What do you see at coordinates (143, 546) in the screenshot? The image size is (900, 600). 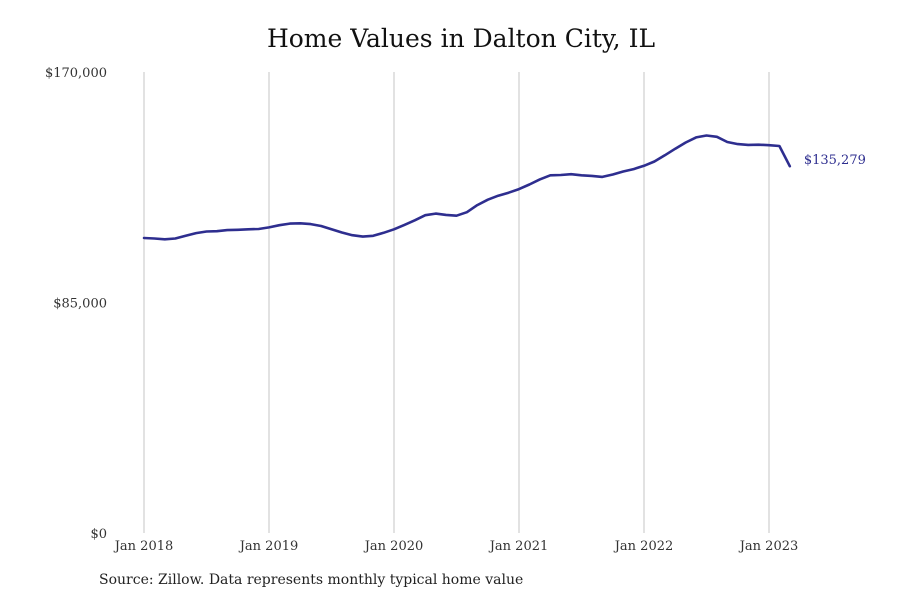 I see `x-tick-label: Jan 2018` at bounding box center [143, 546].